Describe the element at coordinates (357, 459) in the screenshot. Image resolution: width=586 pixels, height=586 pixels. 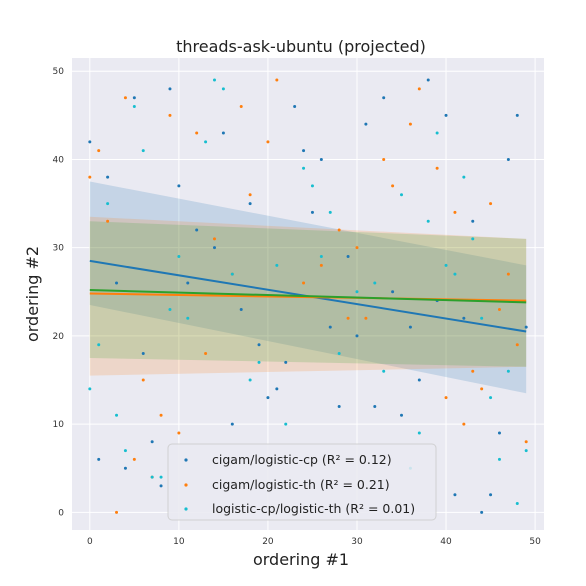
I see `legend-r2-0: (R² = 0.12)` at that location.